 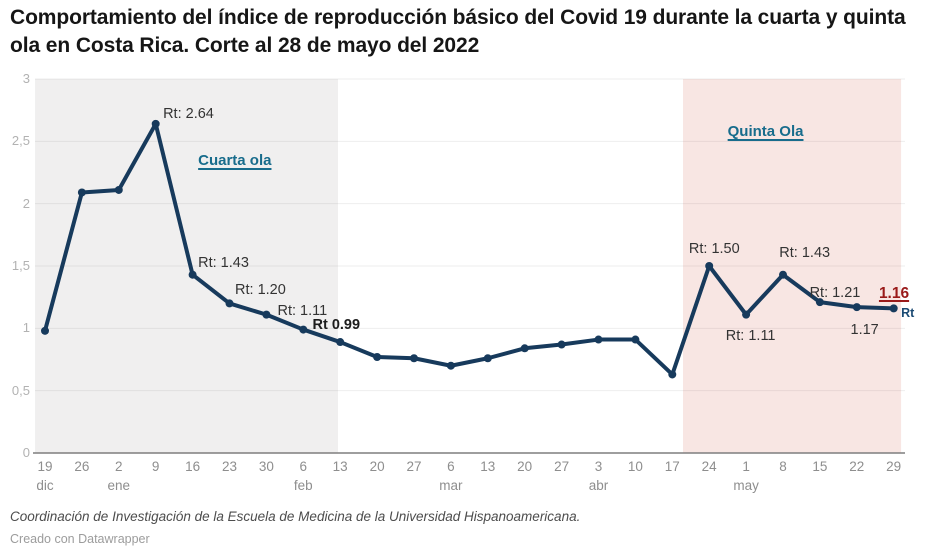 What do you see at coordinates (80, 539) in the screenshot?
I see `datawrapper-credit: Creado con Datawrapper` at bounding box center [80, 539].